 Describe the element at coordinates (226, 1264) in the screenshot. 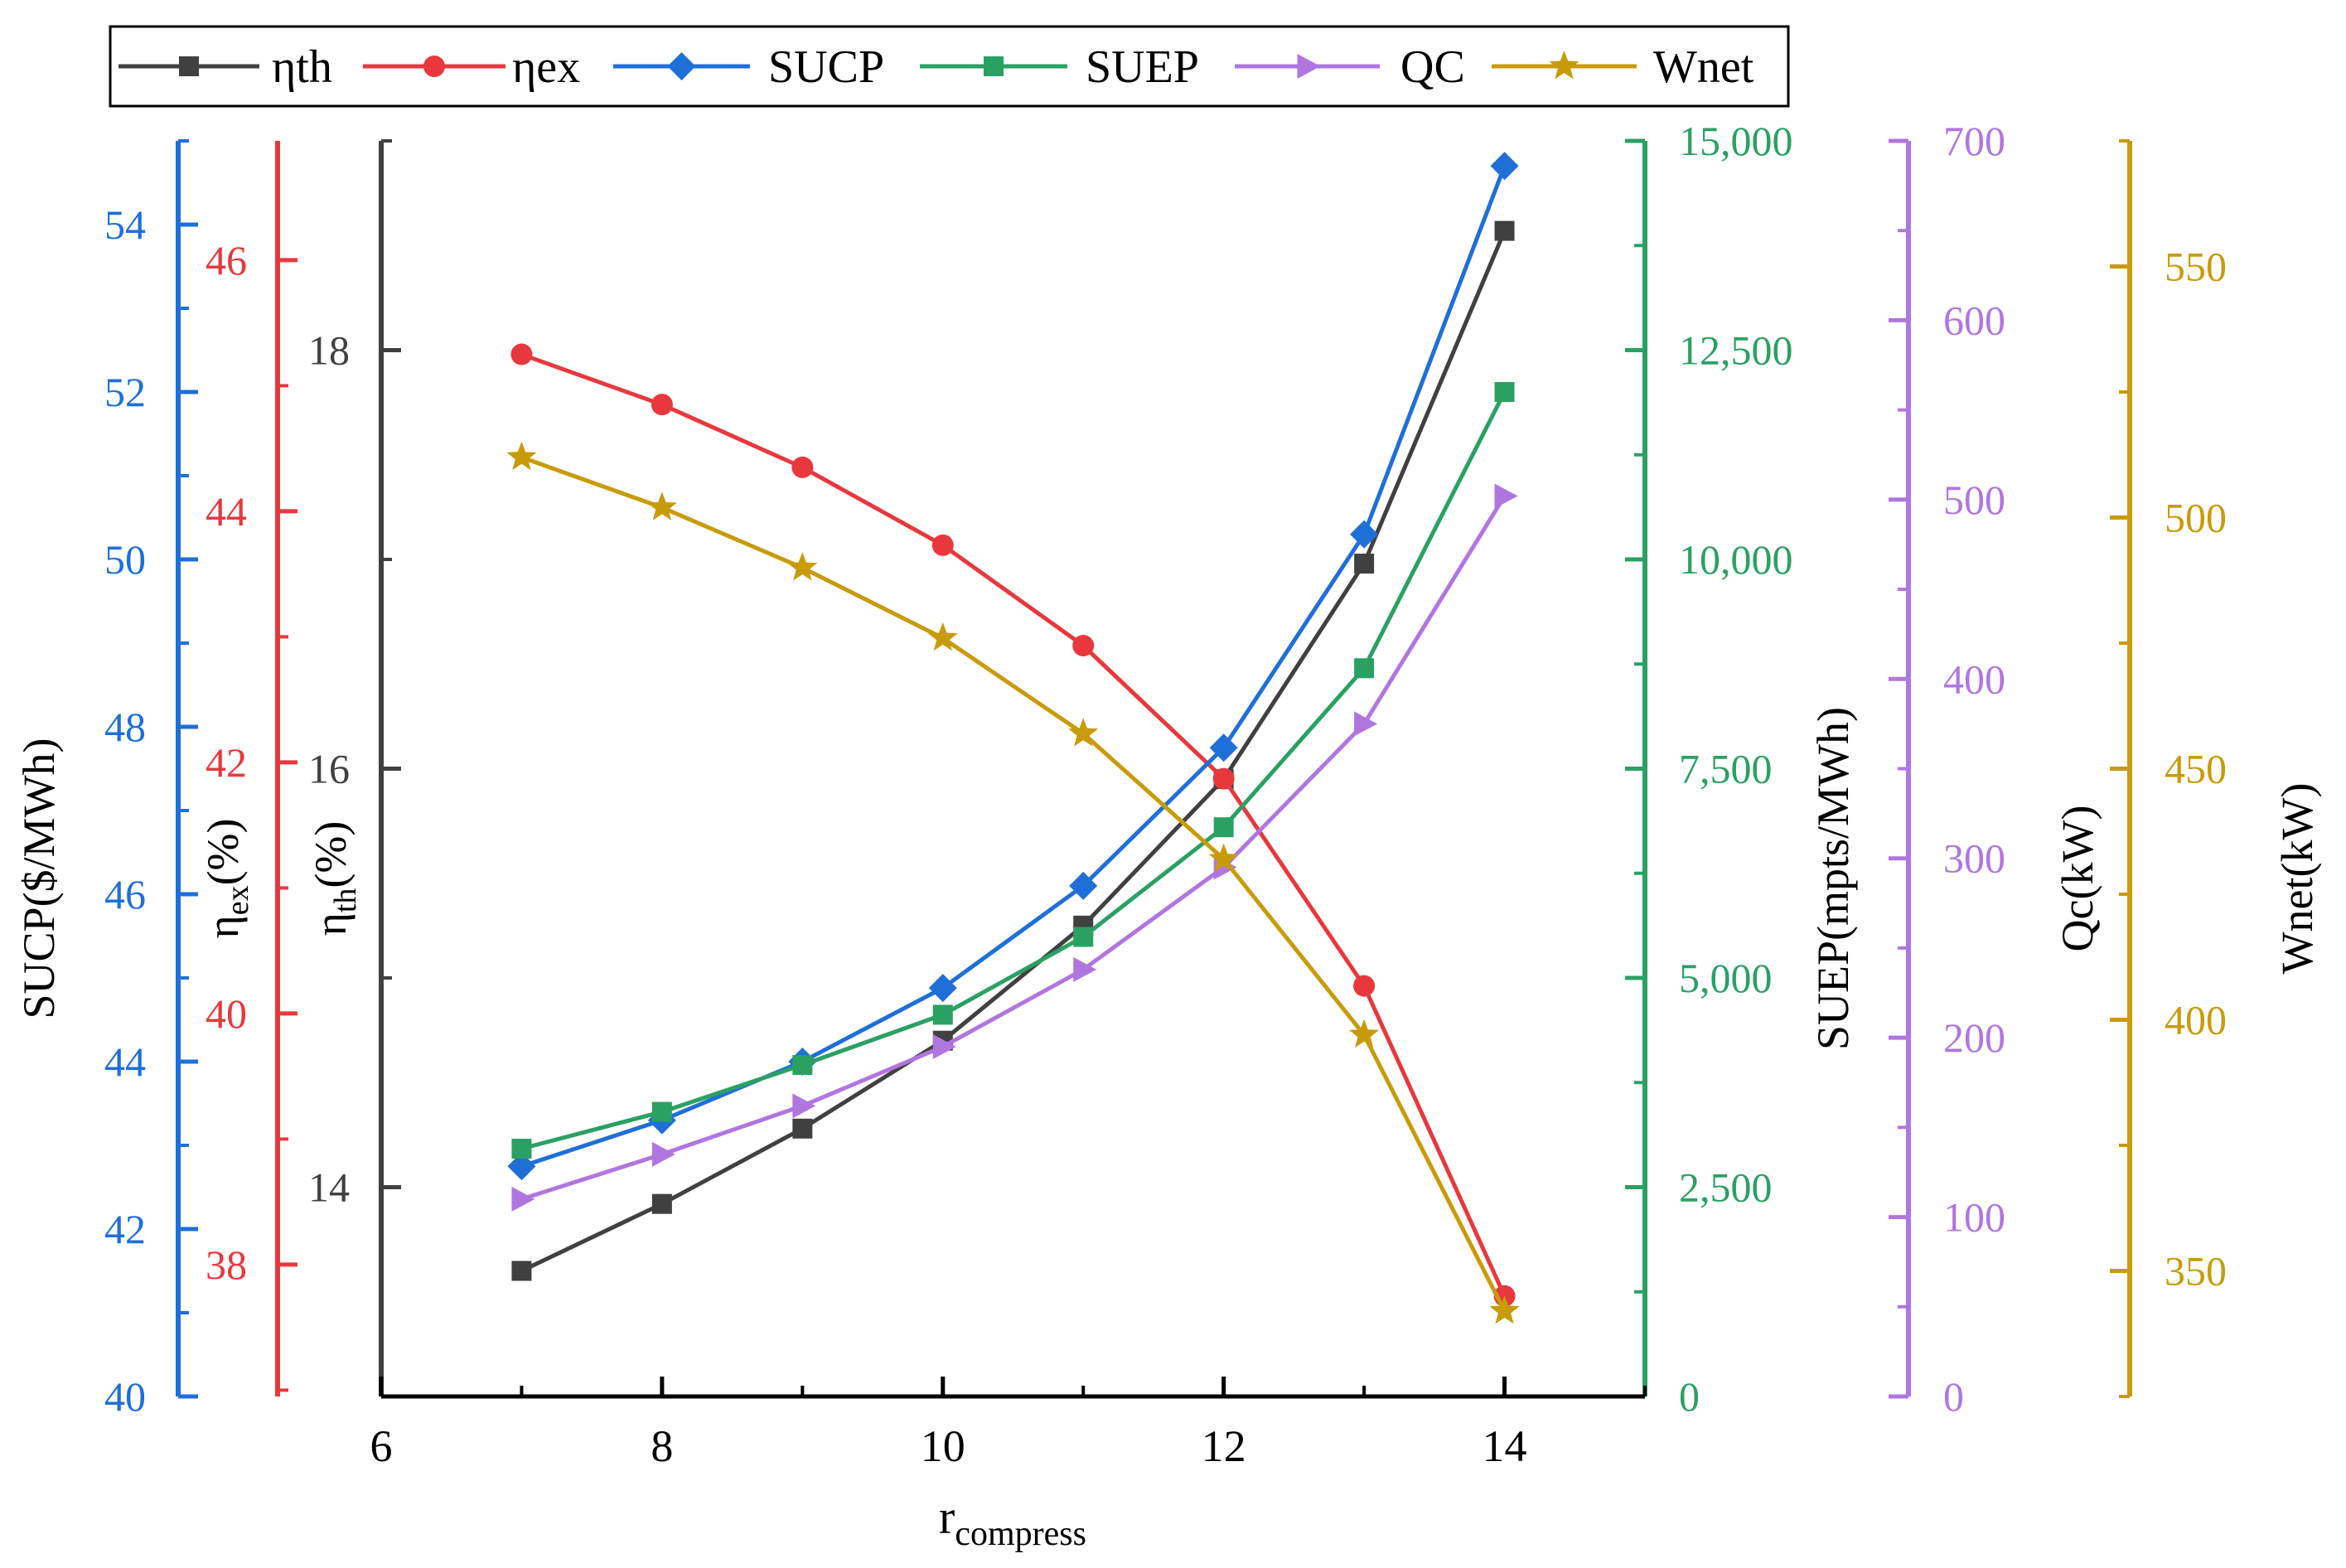

I see `tick-label-eta_ex: 38` at that location.